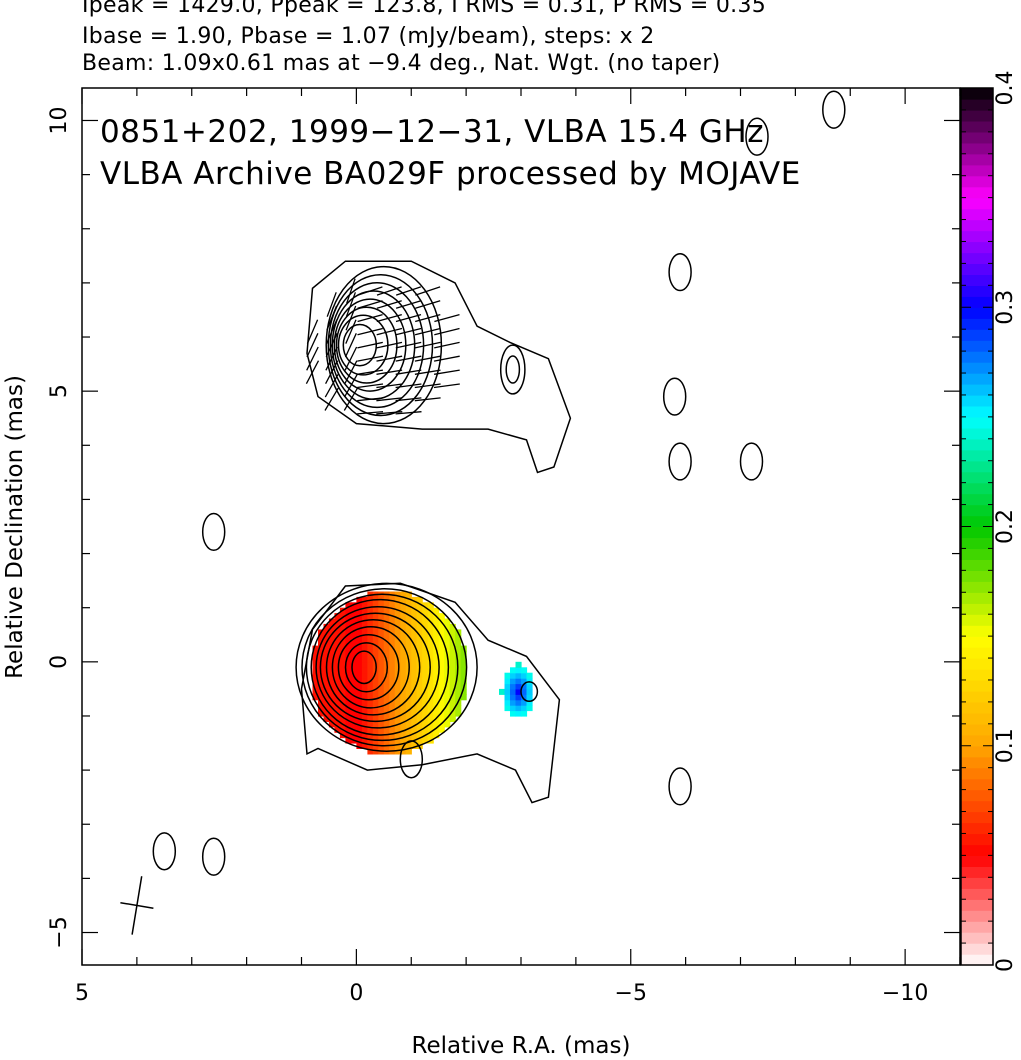 This screenshot has height=1060, width=1021. I want to click on colorbar-tick-label: 0.1, so click(1005, 745).